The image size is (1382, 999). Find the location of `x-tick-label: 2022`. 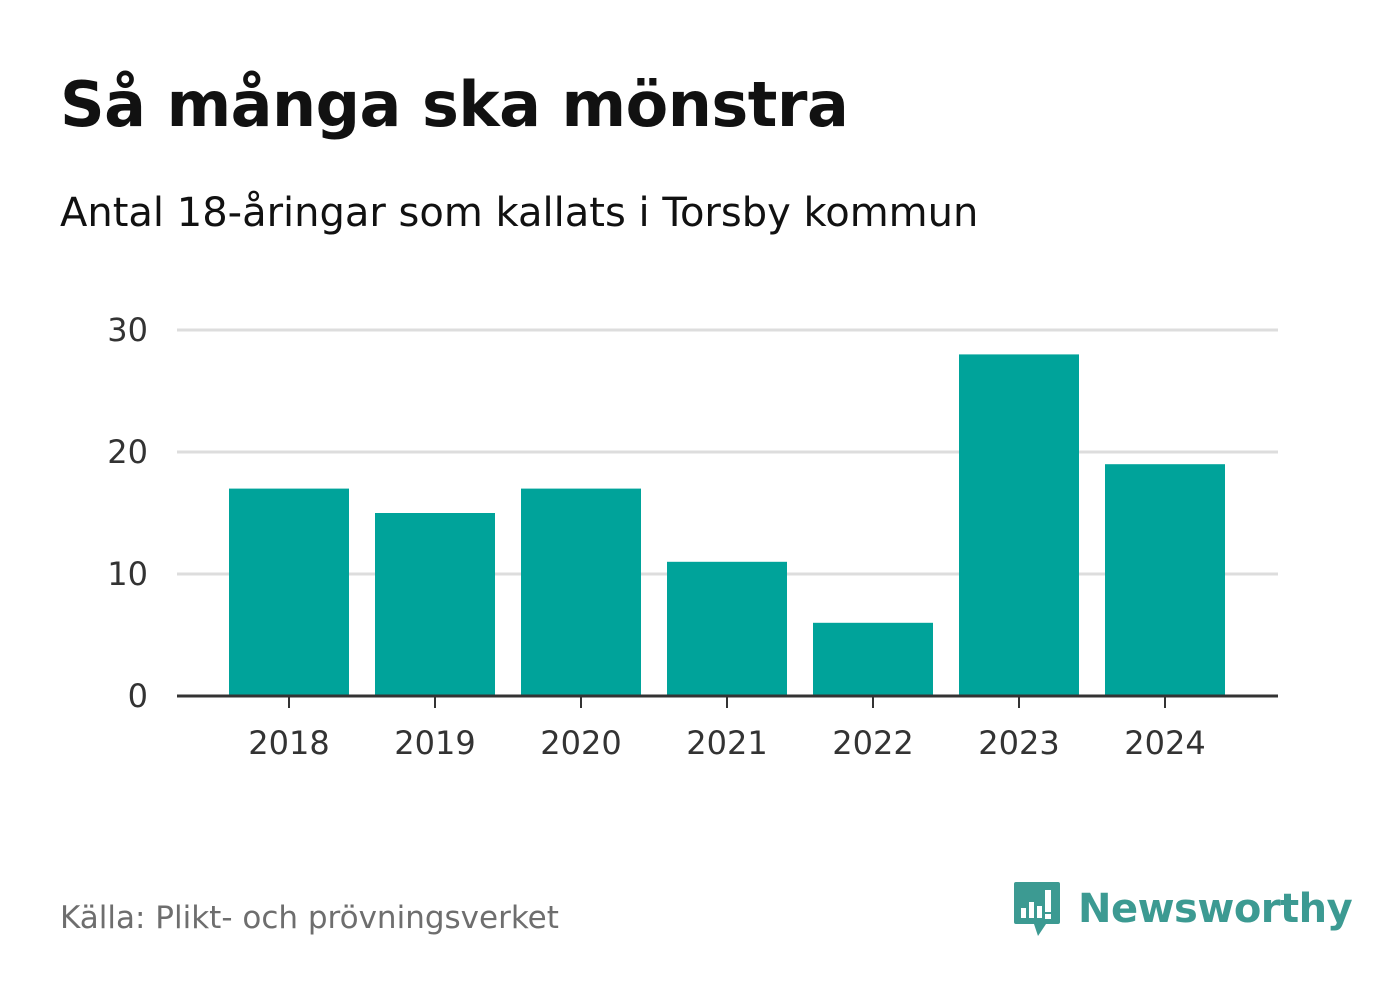

x-tick-label: 2022 is located at coordinates (872, 743).